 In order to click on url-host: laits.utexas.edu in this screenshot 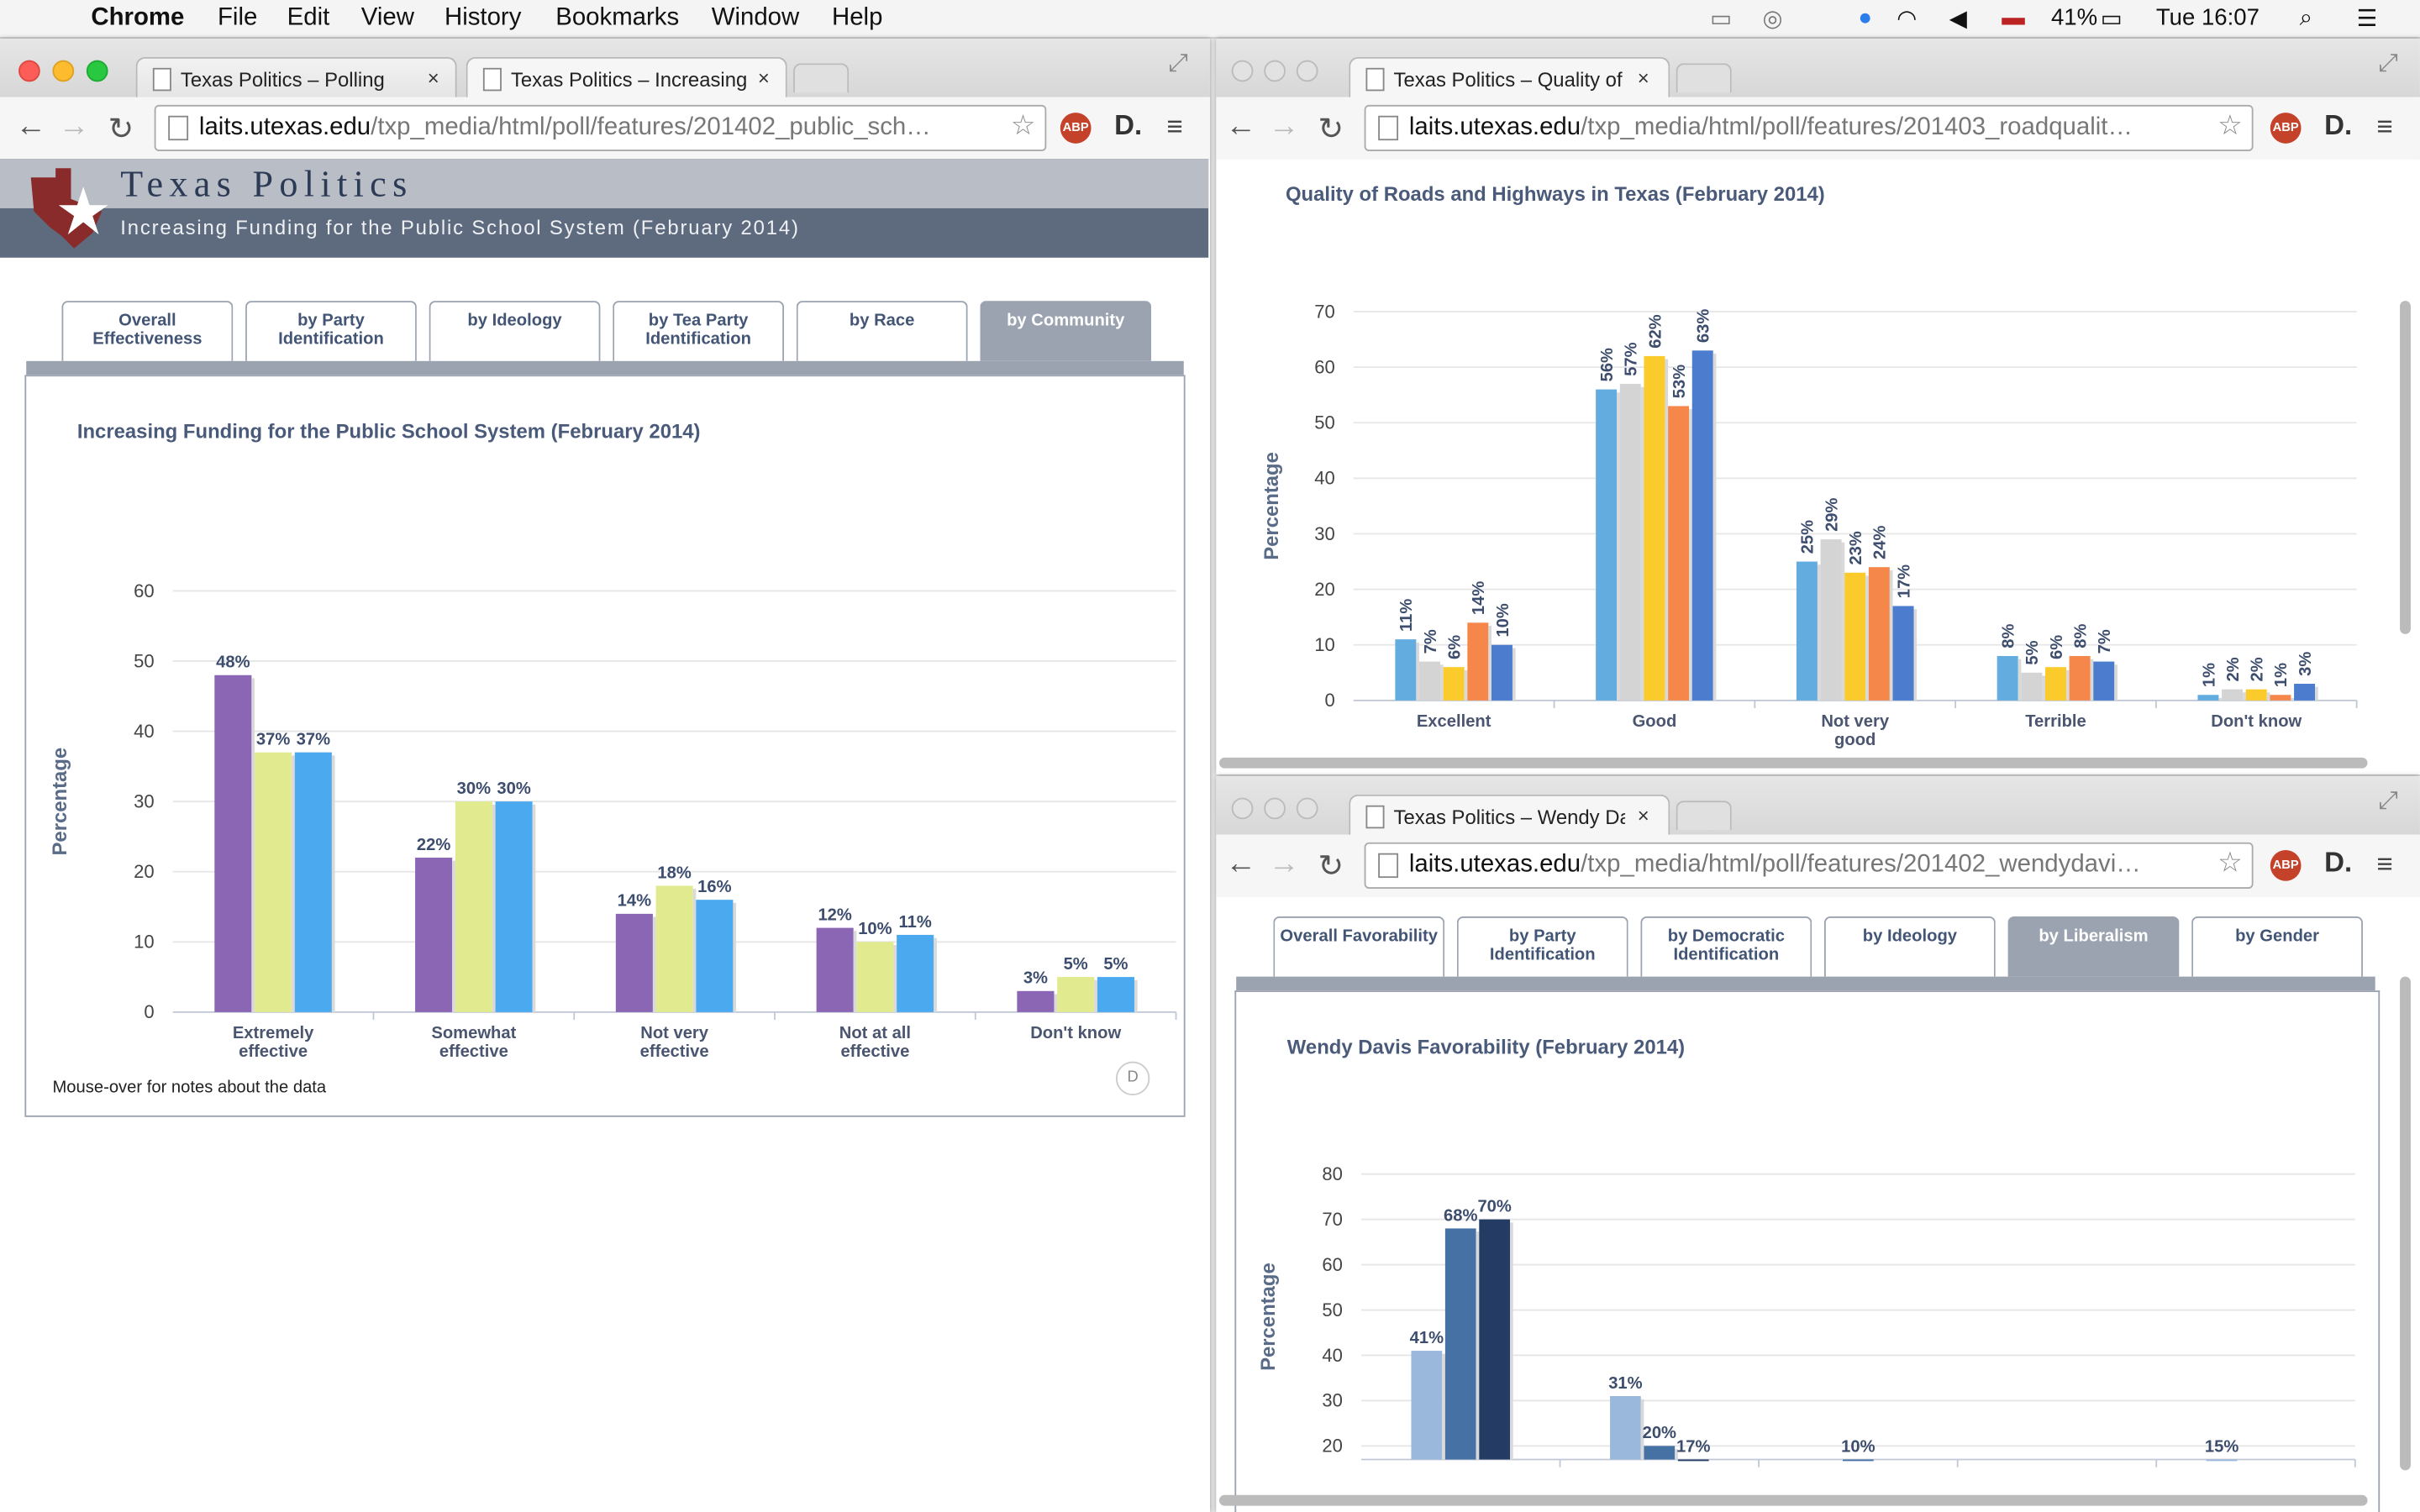, I will do `click(1495, 127)`.